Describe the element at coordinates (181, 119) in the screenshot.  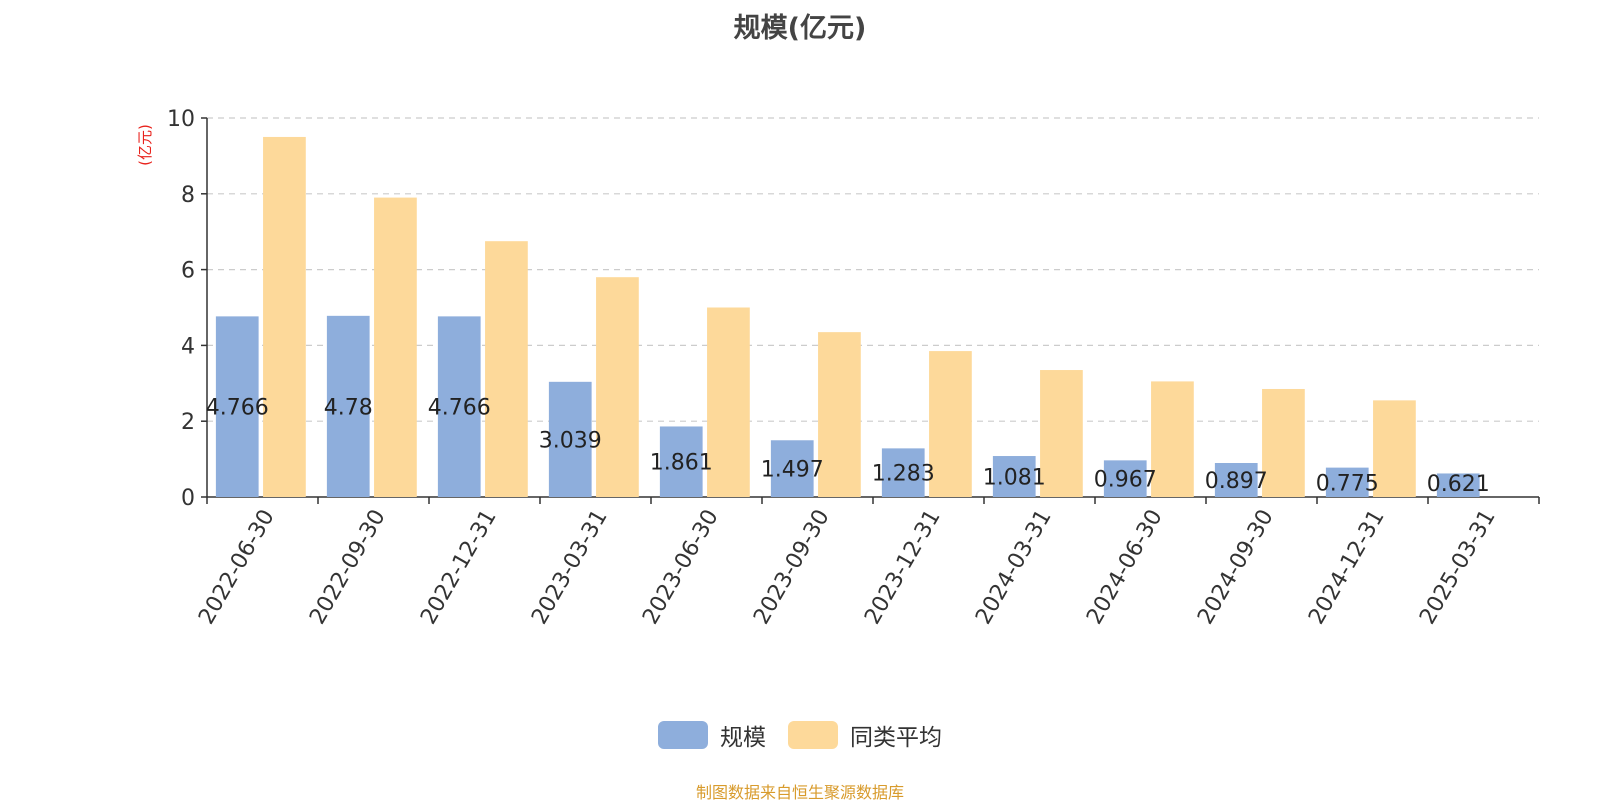
I see `y-tick-label: 10` at that location.